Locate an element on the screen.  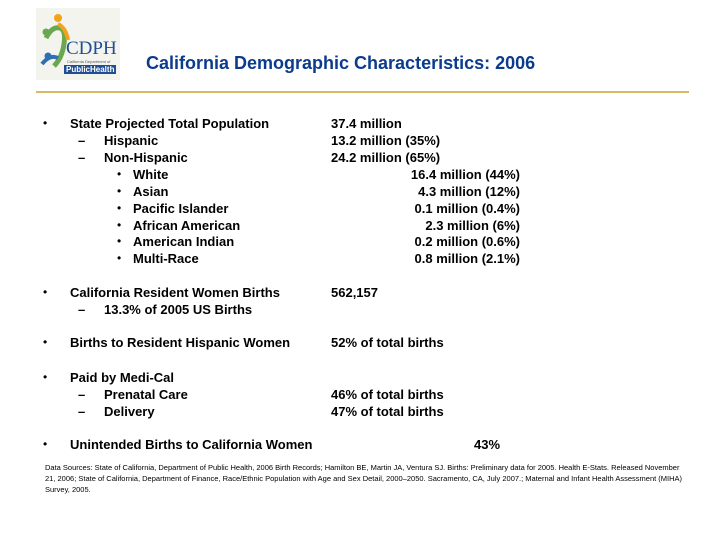
hispanic-births-value: 52% of total births is located at coordinates (387, 342).